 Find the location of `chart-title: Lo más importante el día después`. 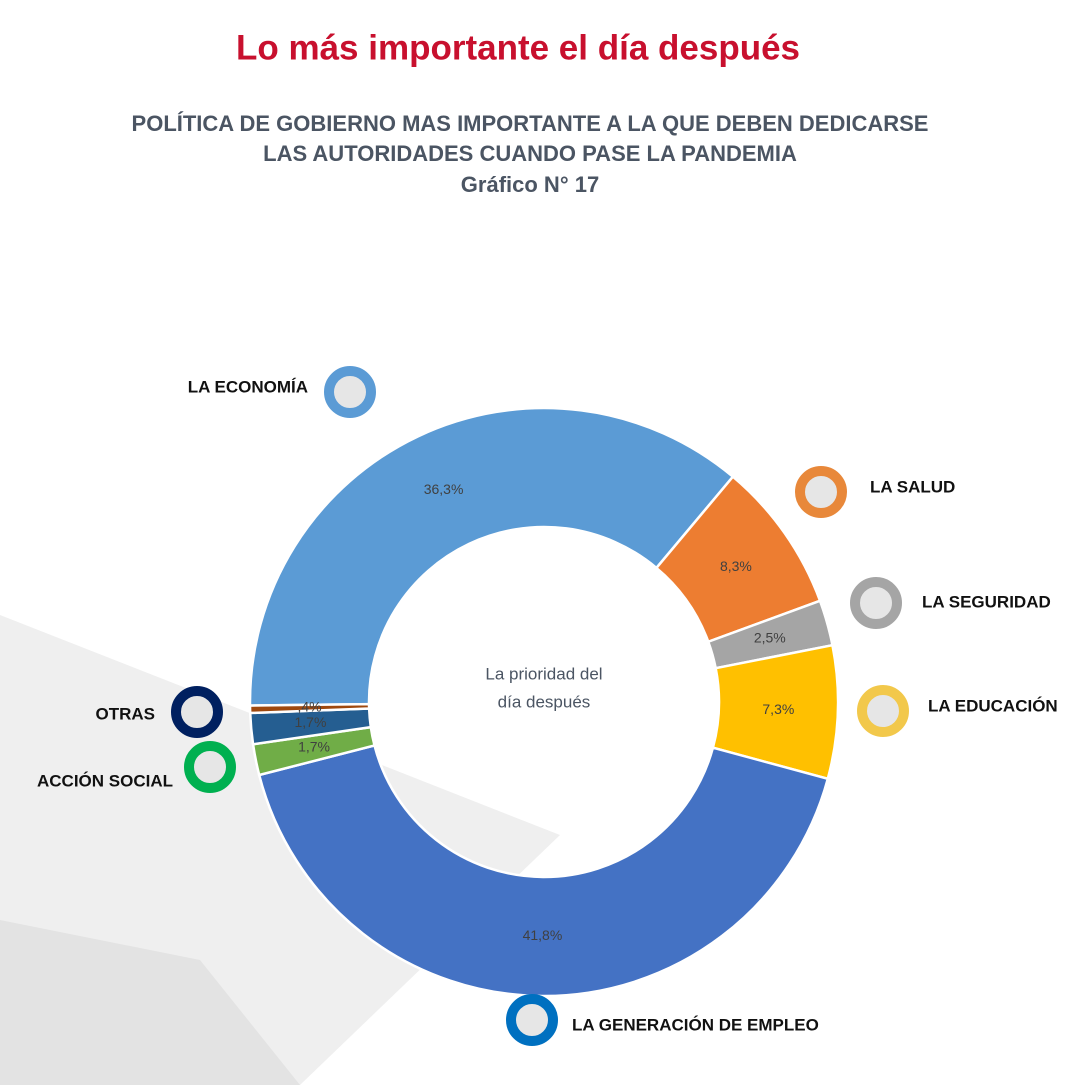

chart-title: Lo más importante el día después is located at coordinates (518, 47).